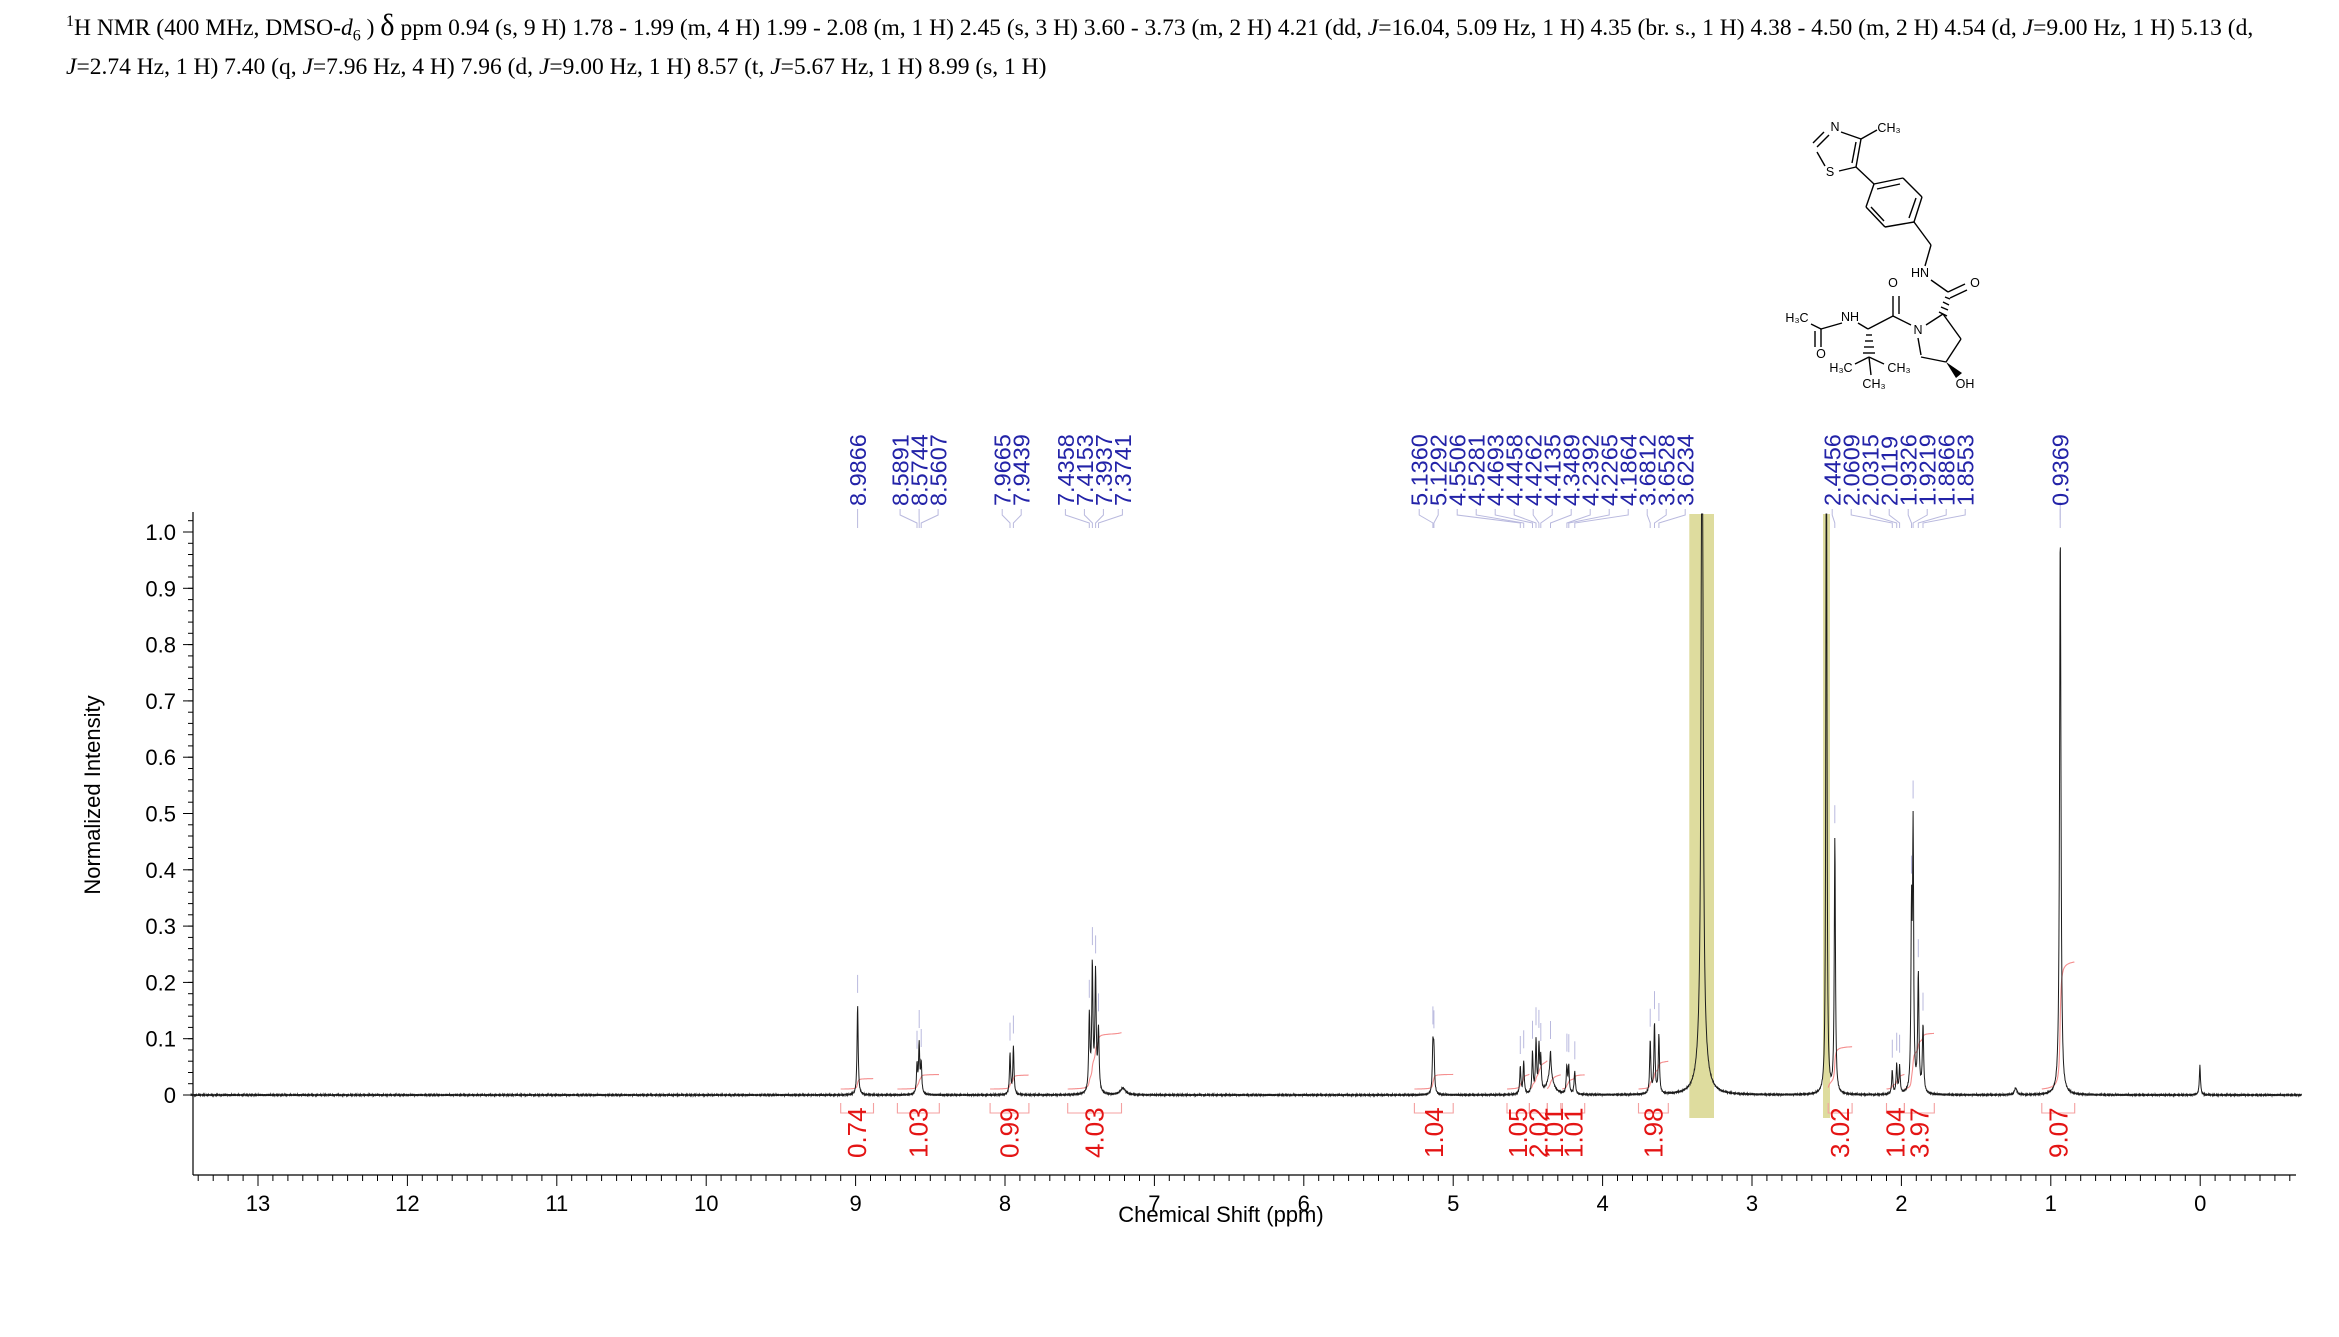 The image size is (2339, 1337). I want to click on y-tick-label: 1.0, so click(160, 532).